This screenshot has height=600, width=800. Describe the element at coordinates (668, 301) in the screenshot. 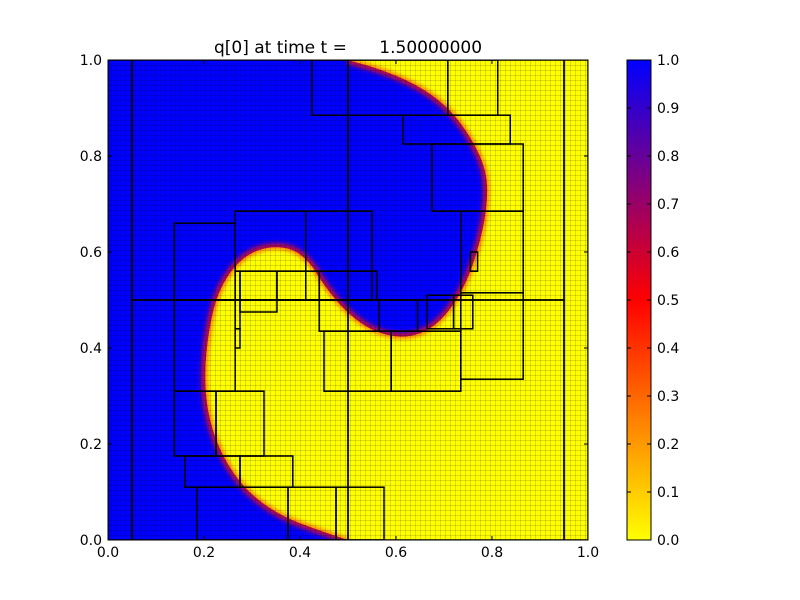

I see `colorbar-tick-label: 0.5` at that location.